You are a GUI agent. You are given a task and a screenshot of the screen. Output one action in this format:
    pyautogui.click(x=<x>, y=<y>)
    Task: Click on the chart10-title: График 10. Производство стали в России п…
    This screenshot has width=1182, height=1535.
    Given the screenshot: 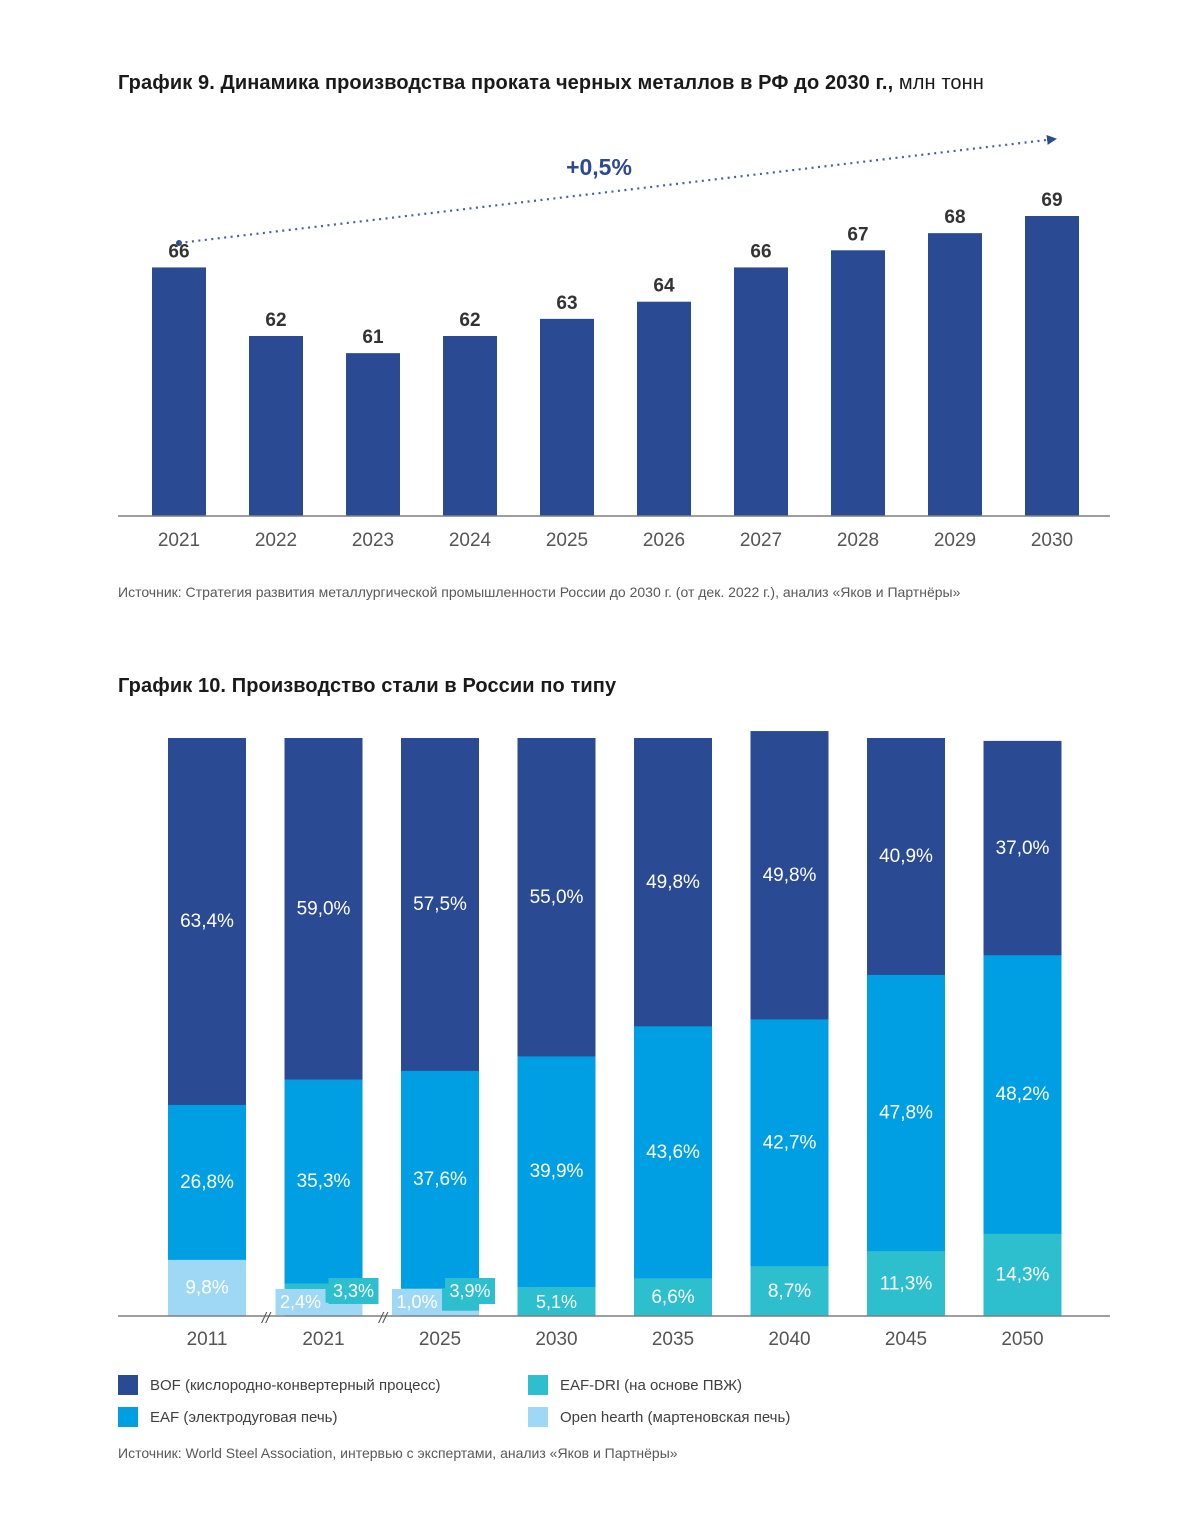 What is the action you would take?
    pyautogui.click(x=367, y=686)
    